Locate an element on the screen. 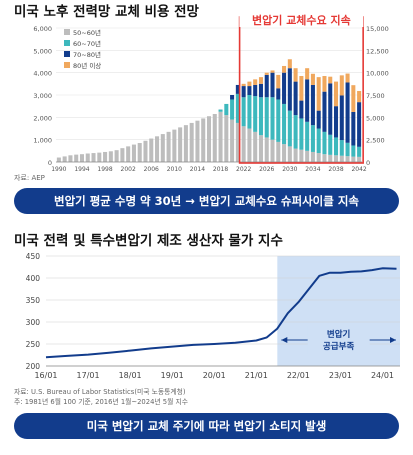 Image resolution: width=413 pixels, height=455 pixels. chart1-xtick-label: 2026 is located at coordinates (266, 169).